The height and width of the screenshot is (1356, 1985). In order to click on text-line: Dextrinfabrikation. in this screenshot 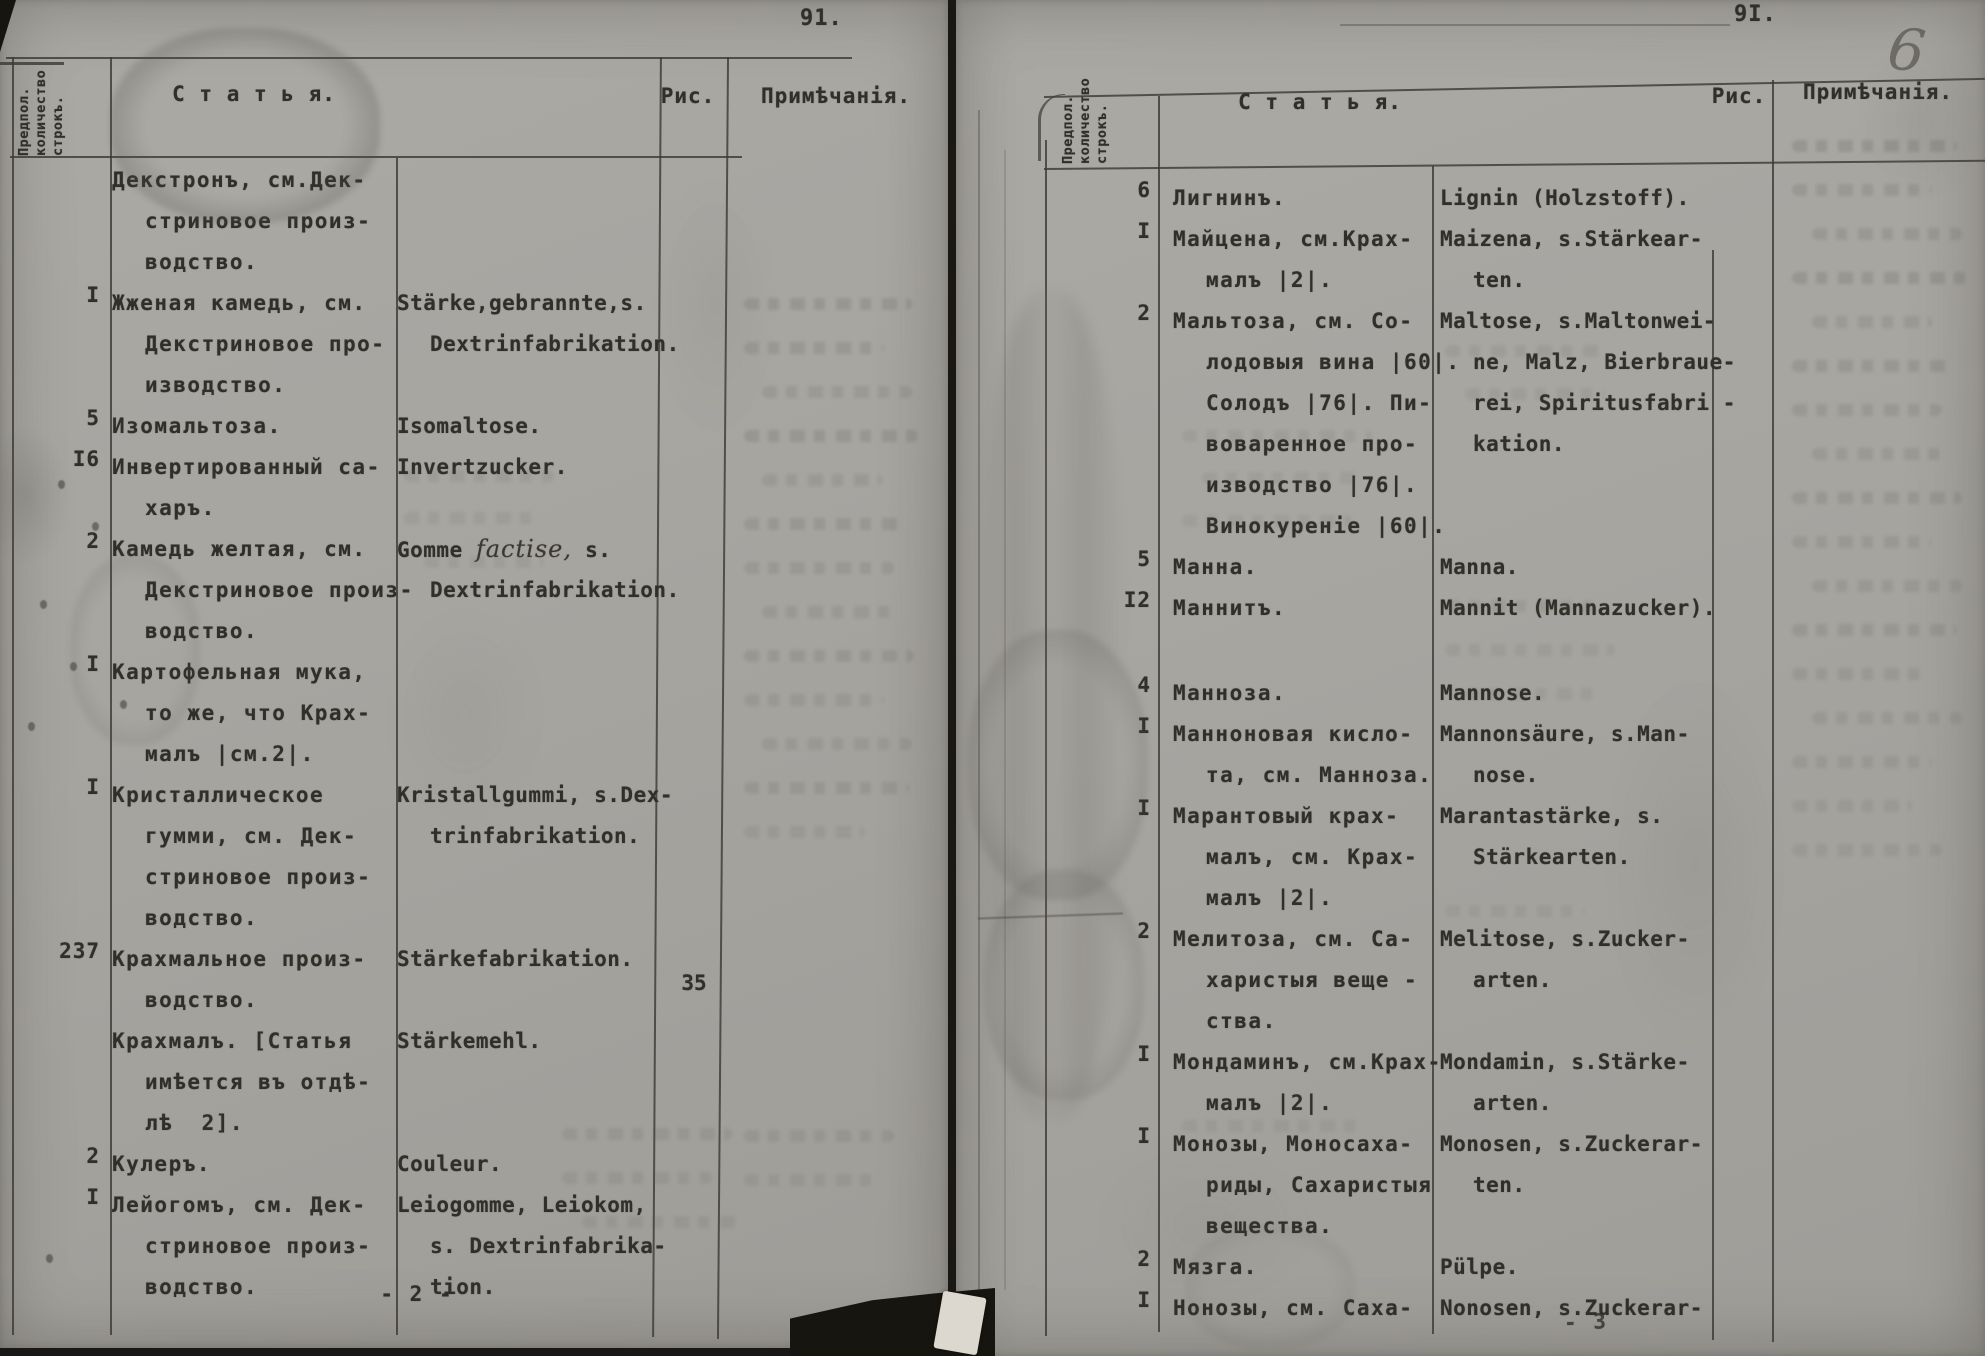, I will do `click(555, 344)`.